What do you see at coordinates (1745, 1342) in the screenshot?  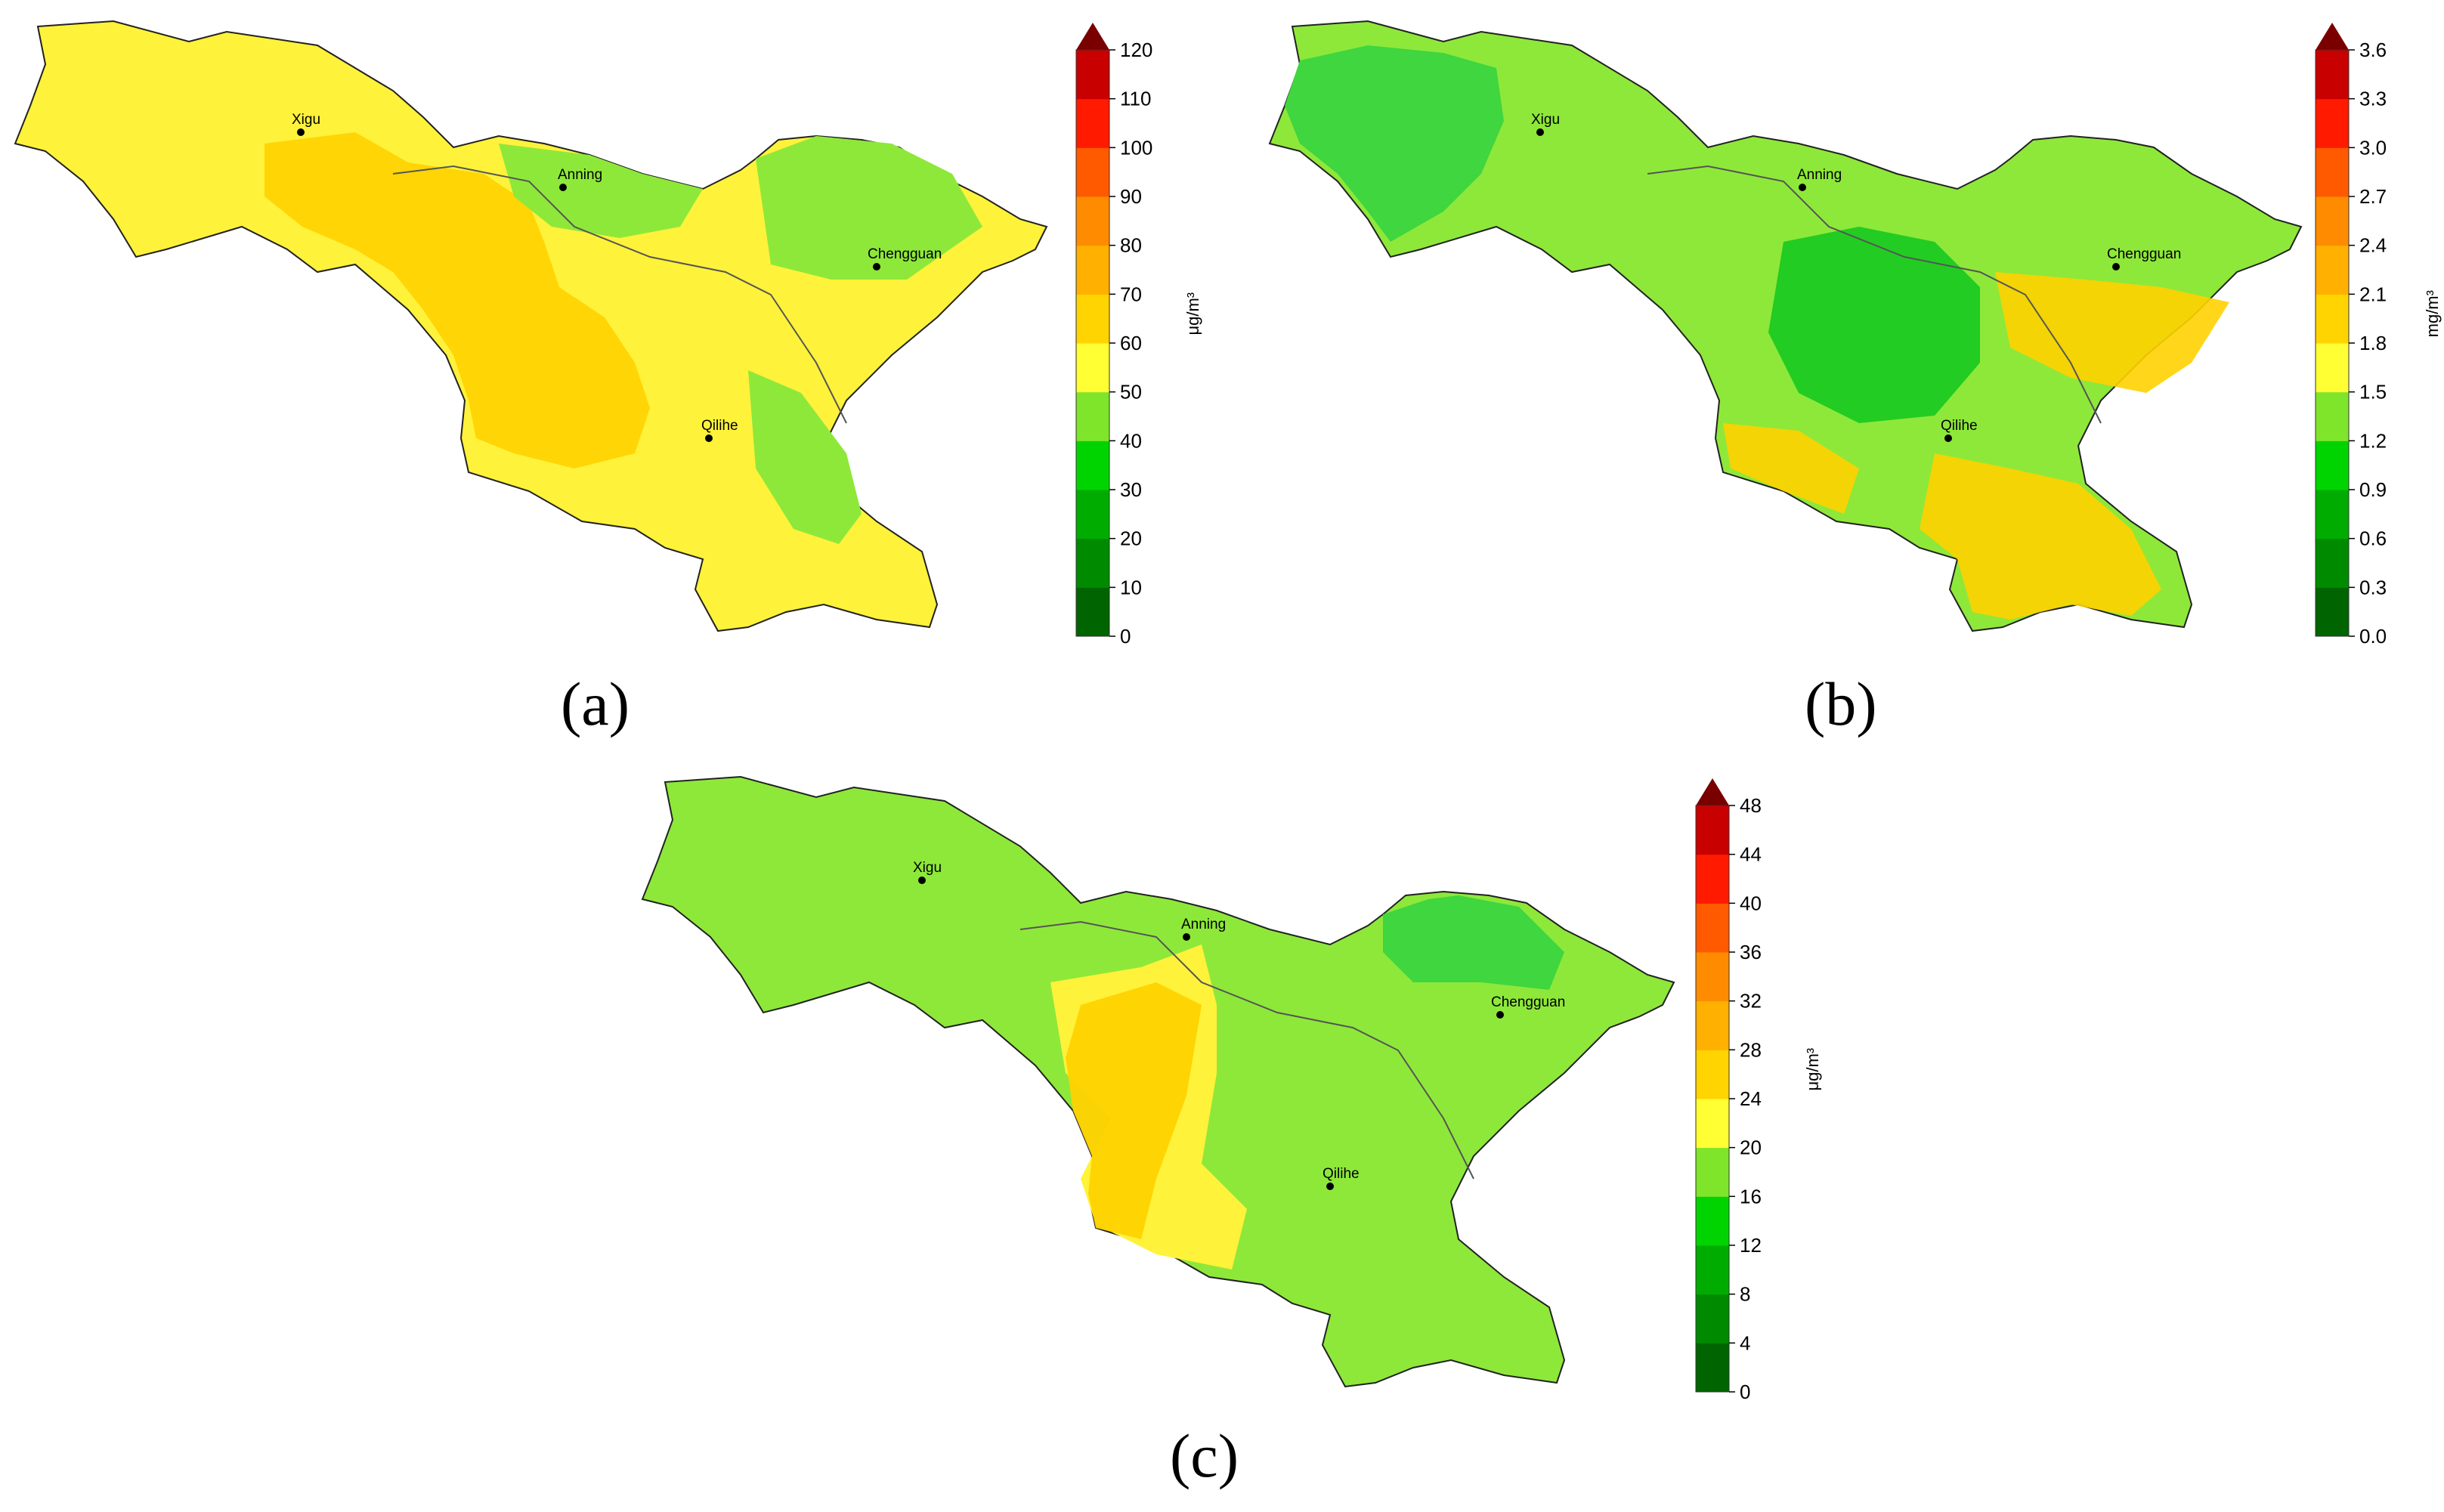 I see `colorbar-tick-label: 4` at bounding box center [1745, 1342].